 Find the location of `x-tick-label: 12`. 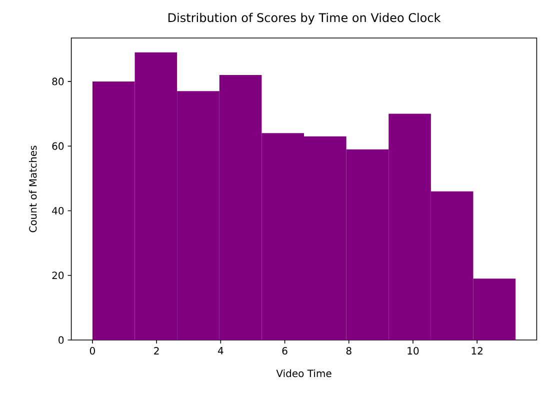

x-tick-label: 12 is located at coordinates (477, 350).